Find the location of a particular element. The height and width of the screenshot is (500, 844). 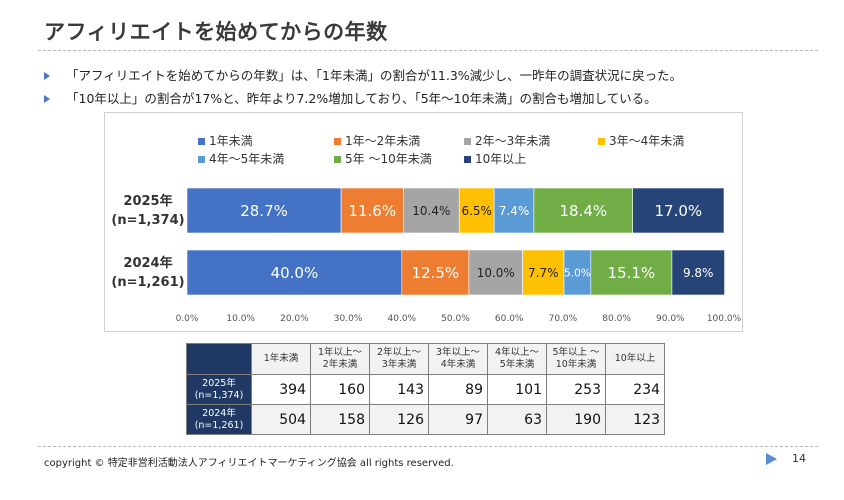

x-tick-label: 40.0% is located at coordinates (402, 319).